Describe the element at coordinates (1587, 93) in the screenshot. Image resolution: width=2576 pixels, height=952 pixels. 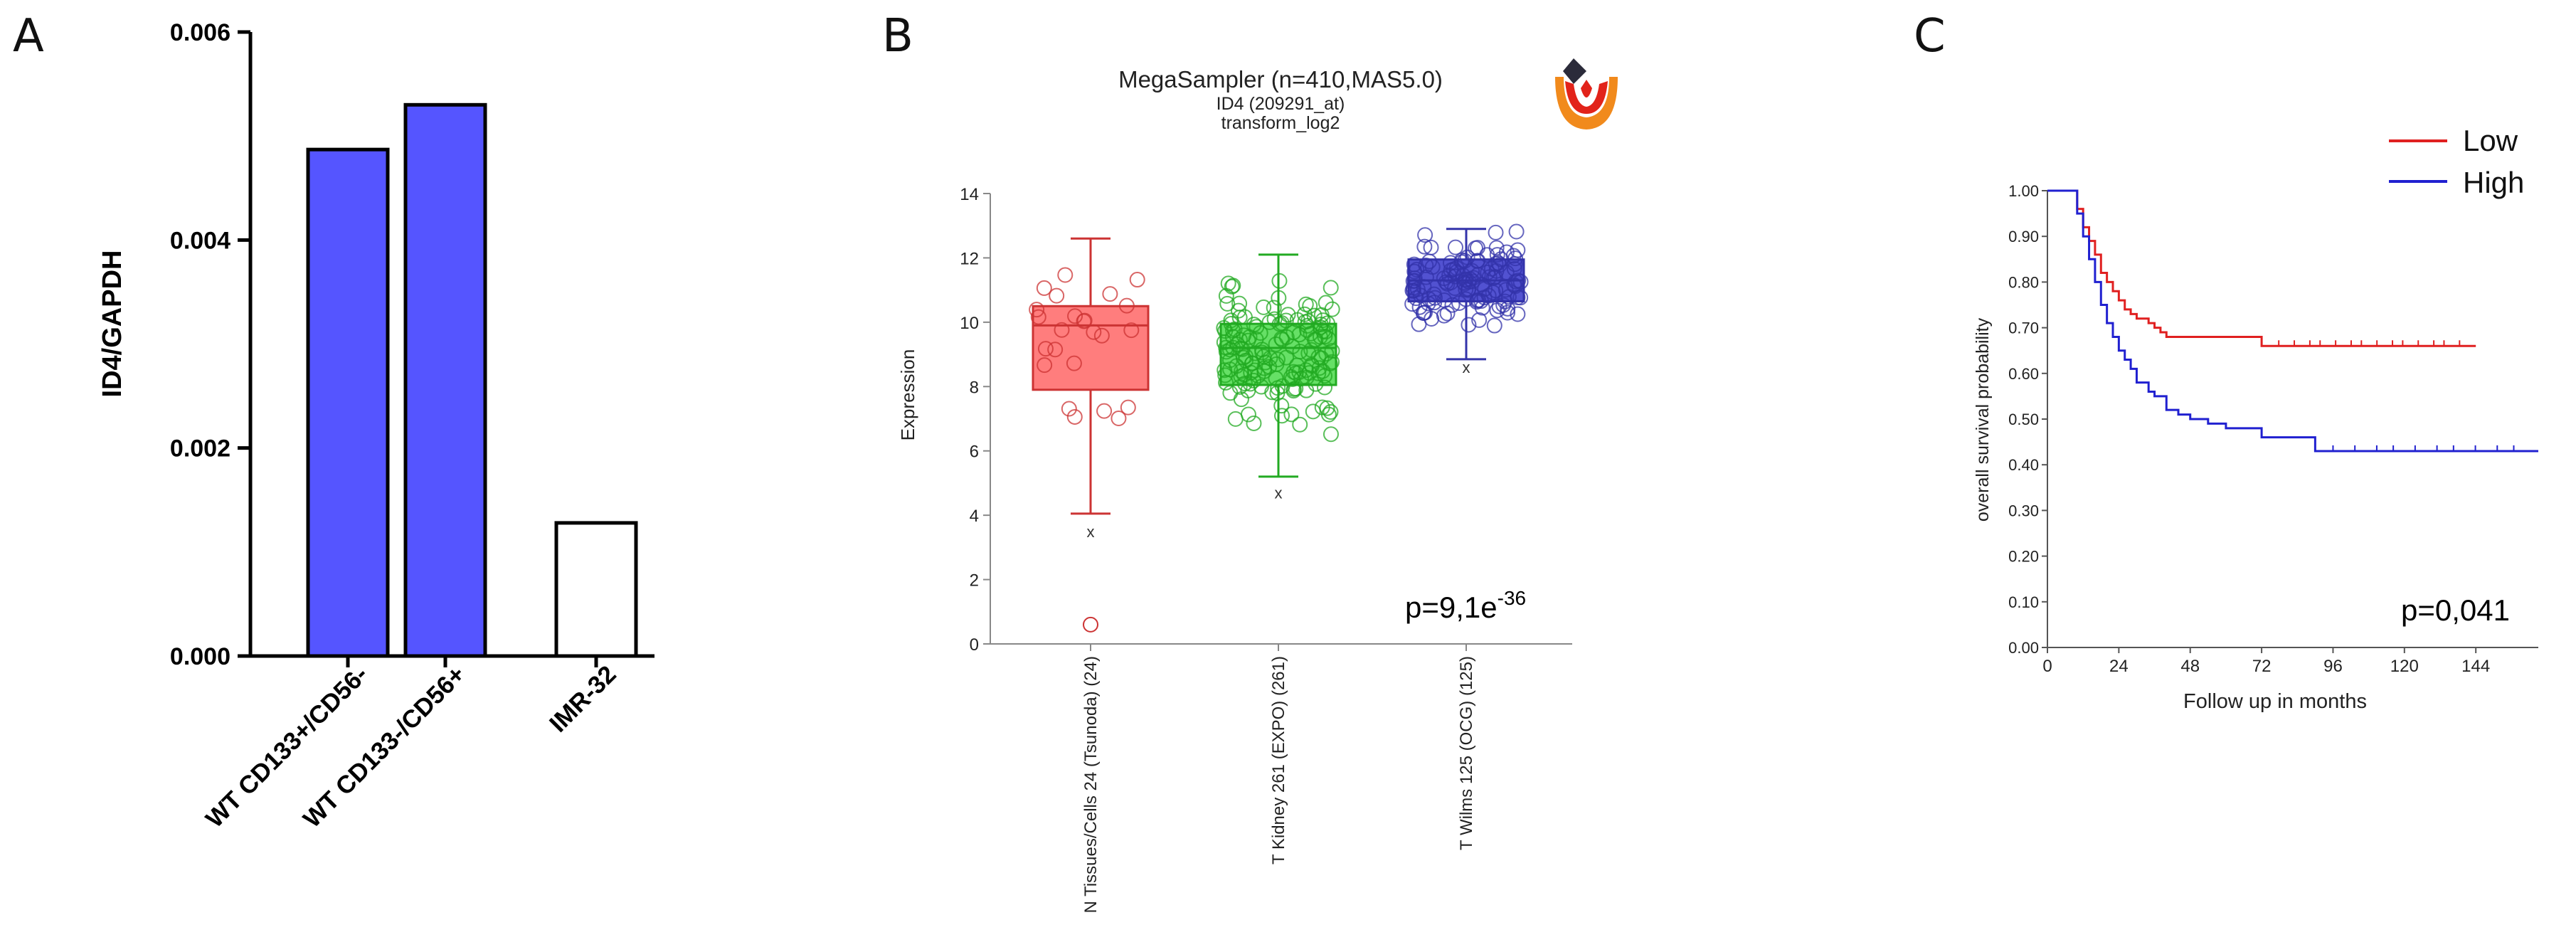
I see `tulip-logo-icon` at that location.